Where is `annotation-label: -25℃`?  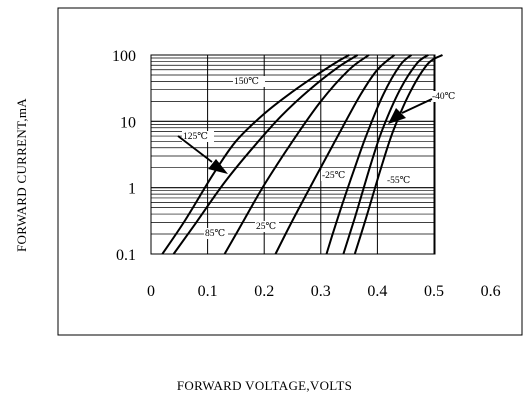 annotation-label: -25℃ is located at coordinates (334, 176).